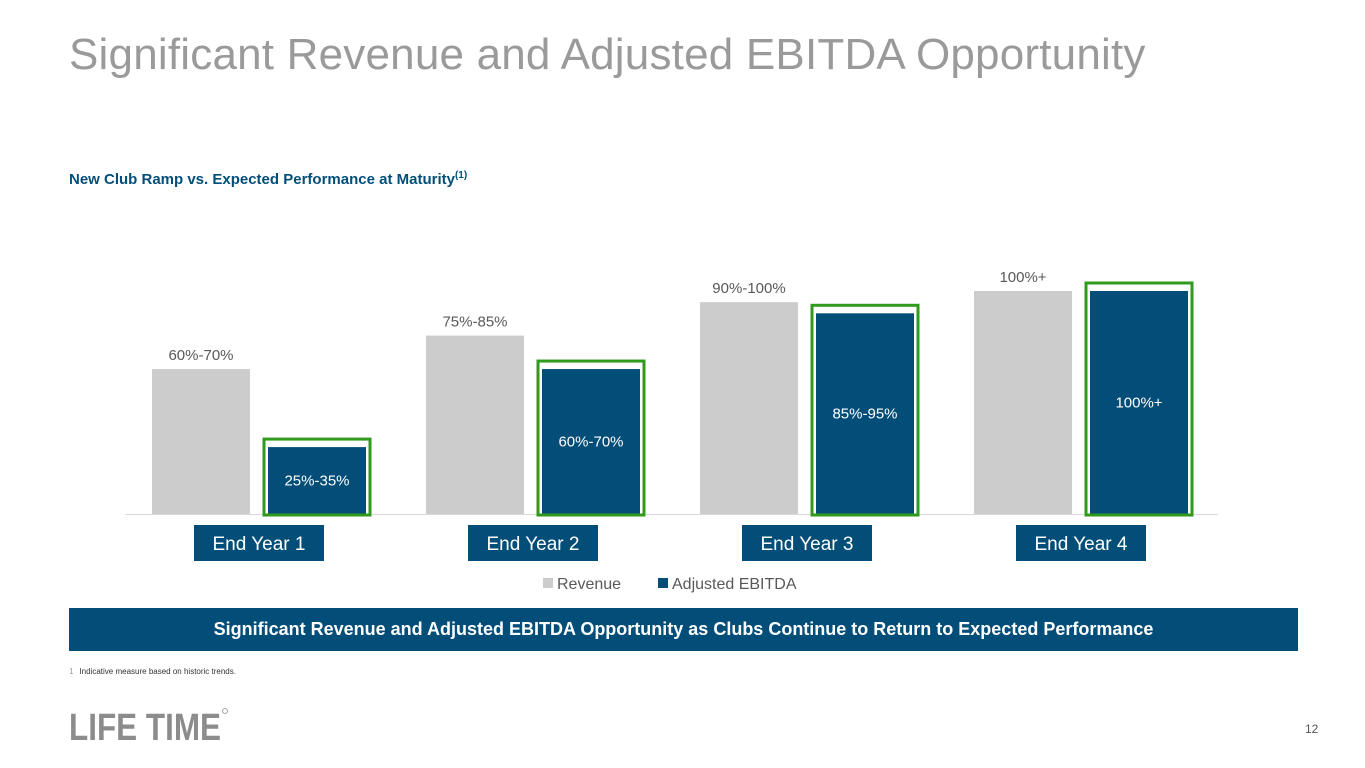  What do you see at coordinates (474, 322) in the screenshot?
I see `revenue-data-label: 75%-85%` at bounding box center [474, 322].